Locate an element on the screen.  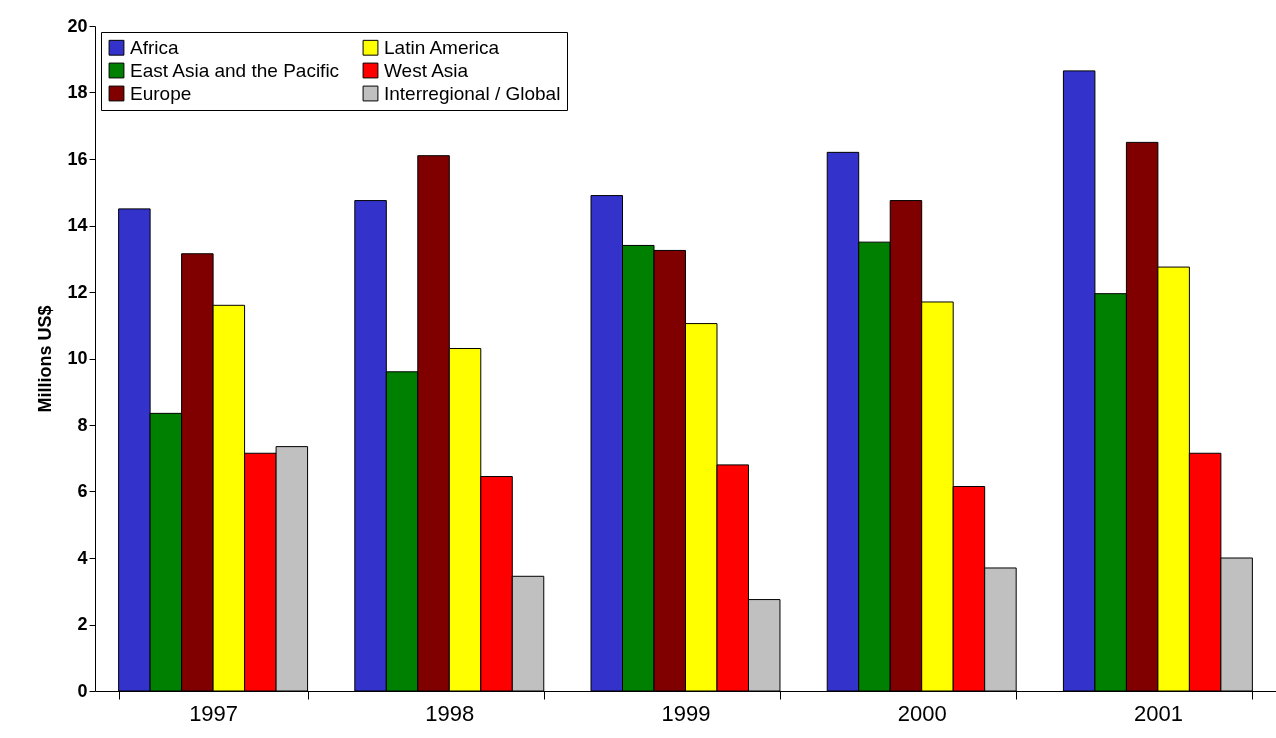
legend-label: Interregional / Global is located at coordinates (472, 93).